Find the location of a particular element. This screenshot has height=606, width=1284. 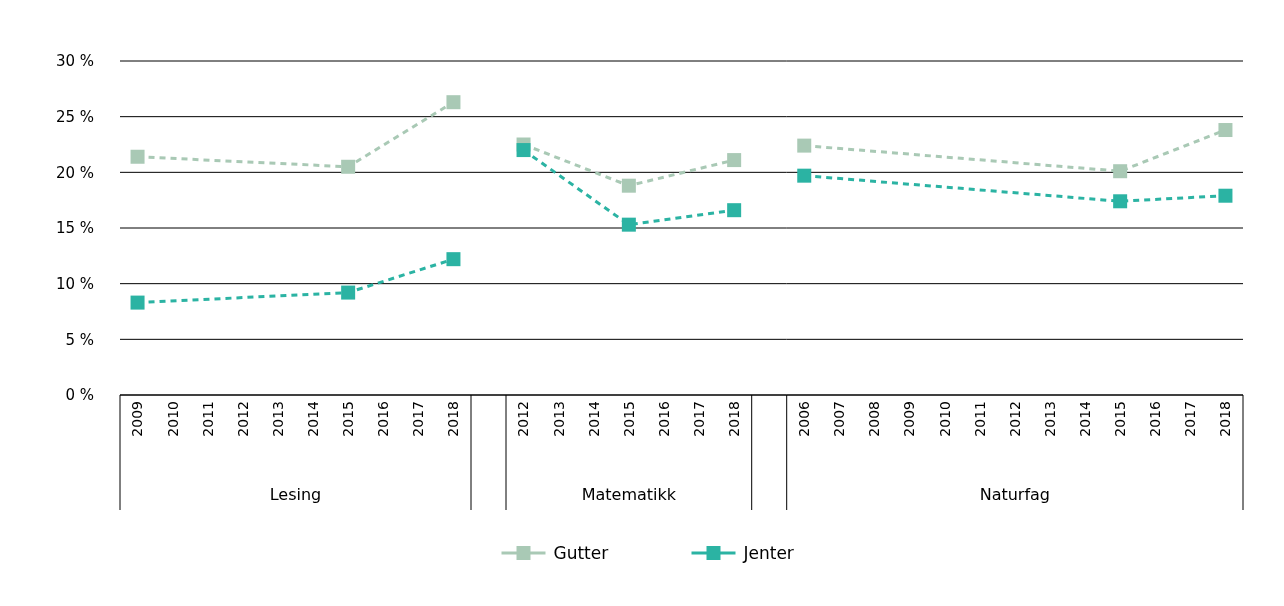

x-tick-label: 2008 is located at coordinates (874, 419).